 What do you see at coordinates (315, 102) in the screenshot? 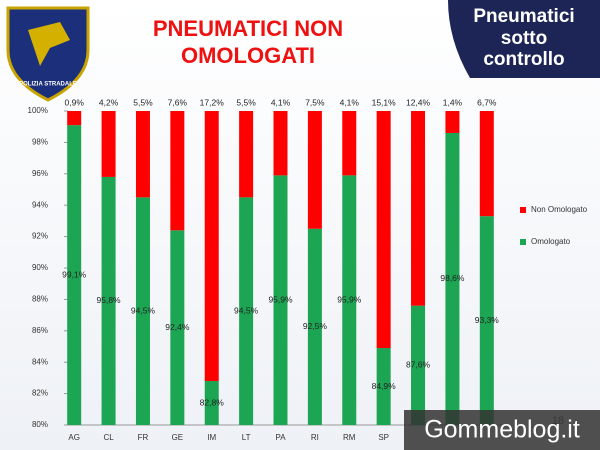
I see `value-label: 7,5%` at bounding box center [315, 102].